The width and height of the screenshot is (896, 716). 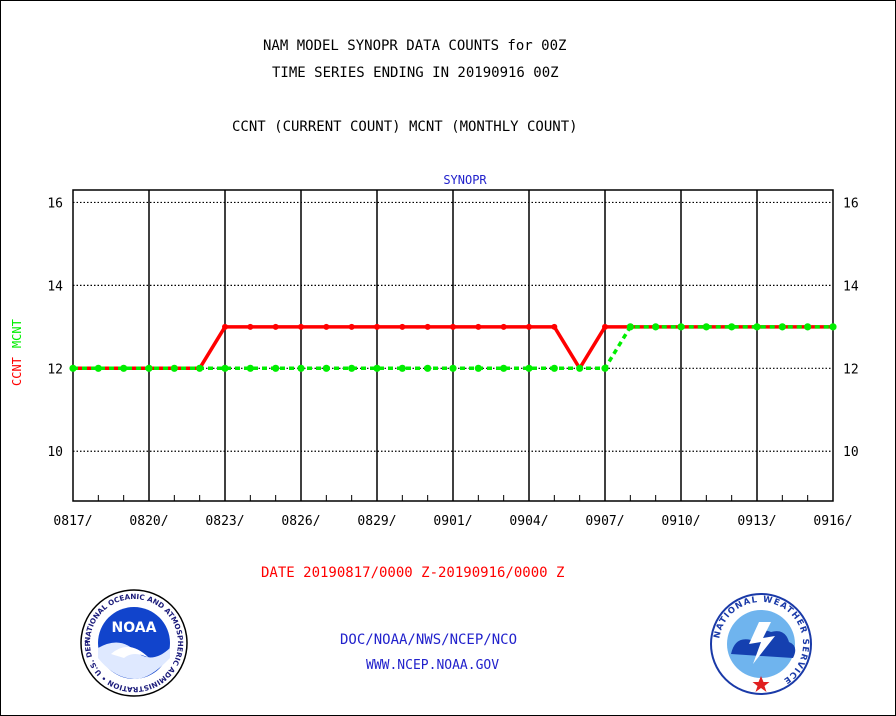 What do you see at coordinates (148, 521) in the screenshot?
I see `x-tick-label: 0820/` at bounding box center [148, 521].